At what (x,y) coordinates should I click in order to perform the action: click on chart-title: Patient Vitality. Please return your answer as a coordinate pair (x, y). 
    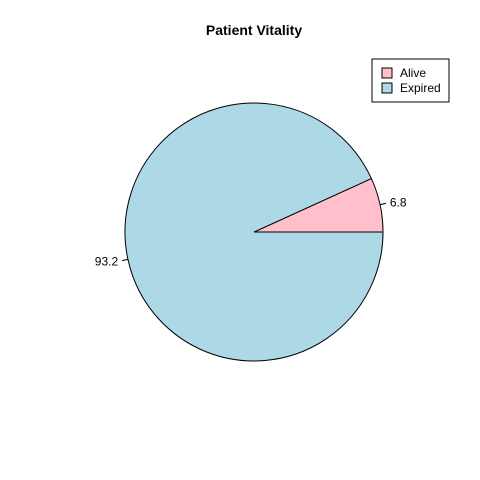
    Looking at the image, I should click on (254, 30).